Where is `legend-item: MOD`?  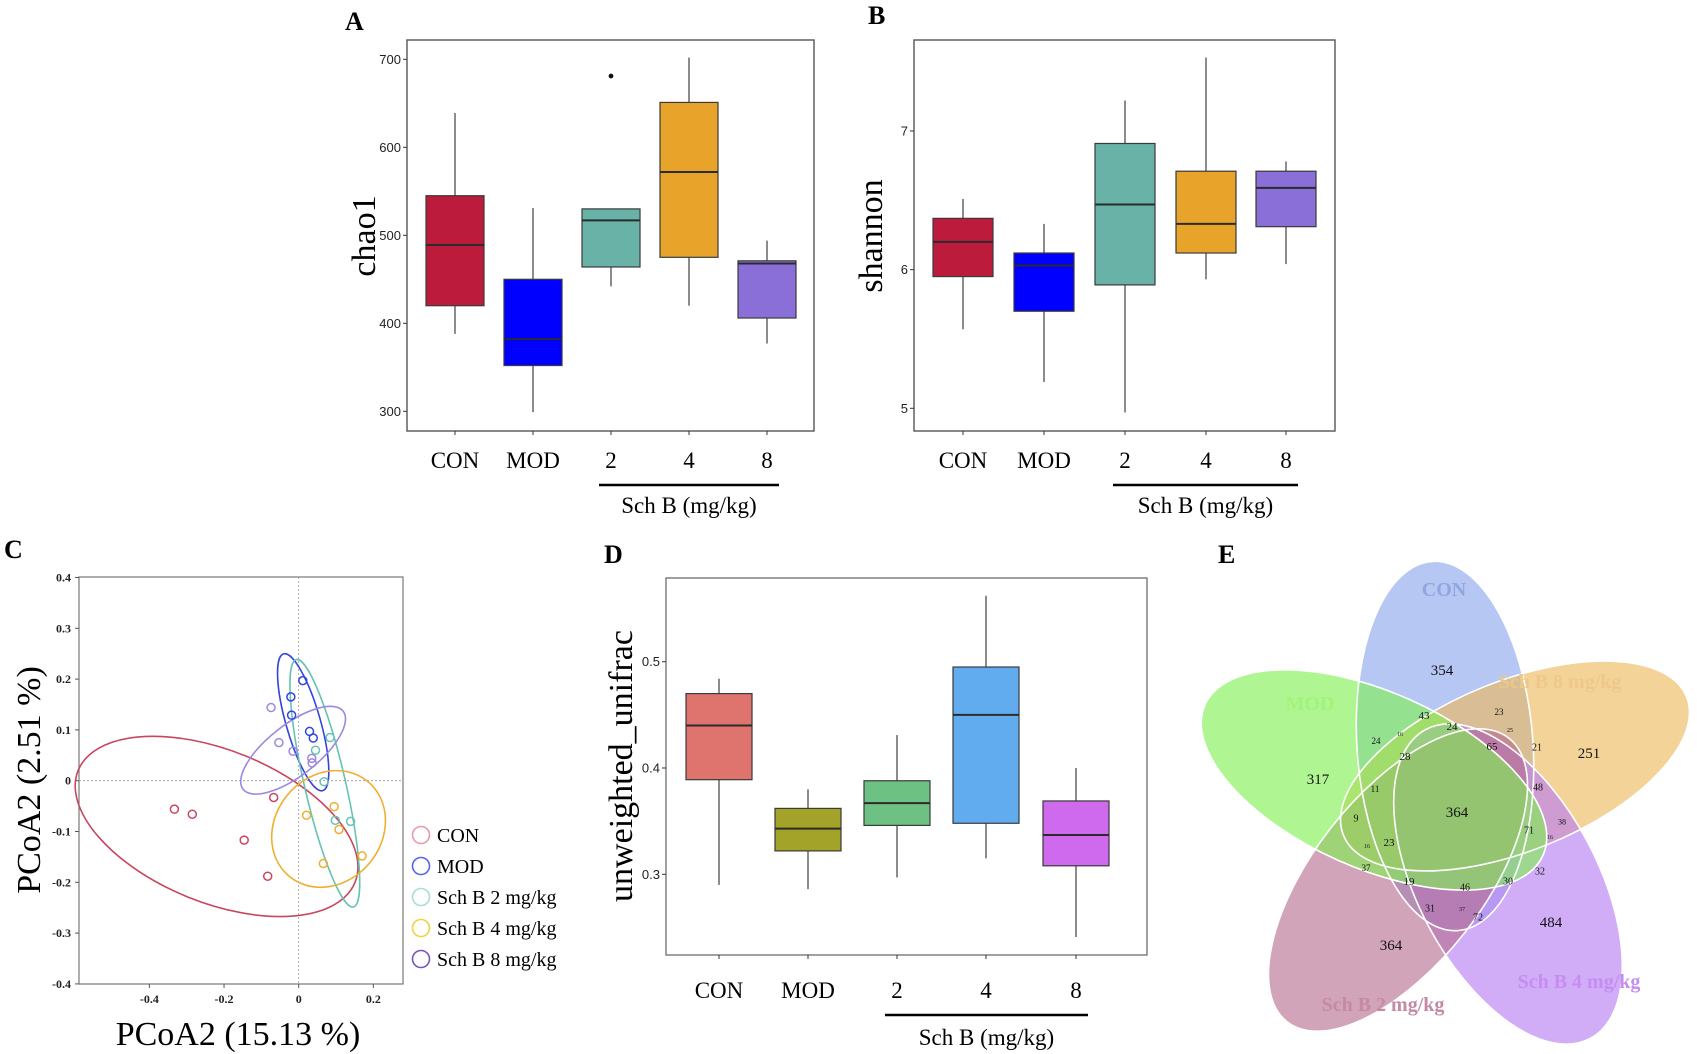
legend-item: MOD is located at coordinates (447, 867).